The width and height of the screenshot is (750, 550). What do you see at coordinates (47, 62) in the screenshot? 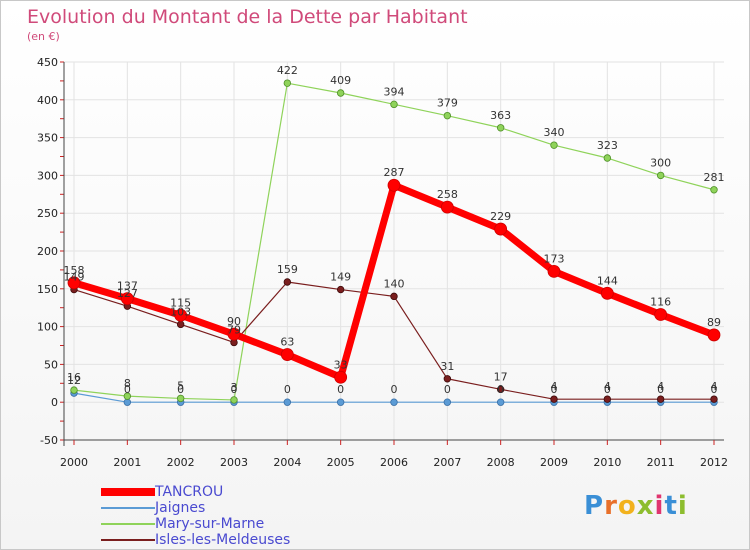
I see `y-tick-label: 450` at bounding box center [47, 62].